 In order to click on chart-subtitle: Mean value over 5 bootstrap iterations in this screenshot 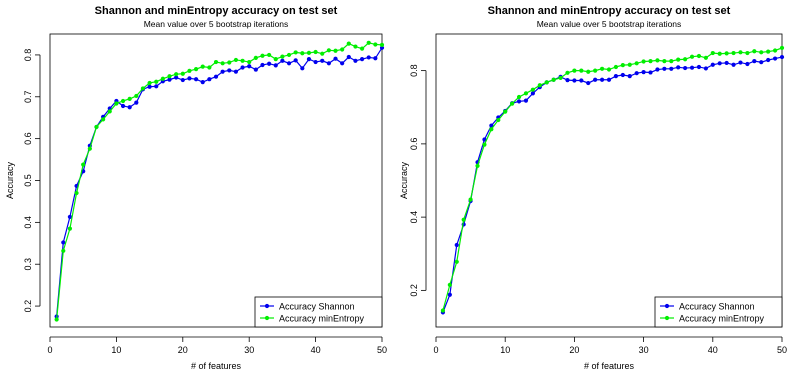, I will do `click(216, 24)`.